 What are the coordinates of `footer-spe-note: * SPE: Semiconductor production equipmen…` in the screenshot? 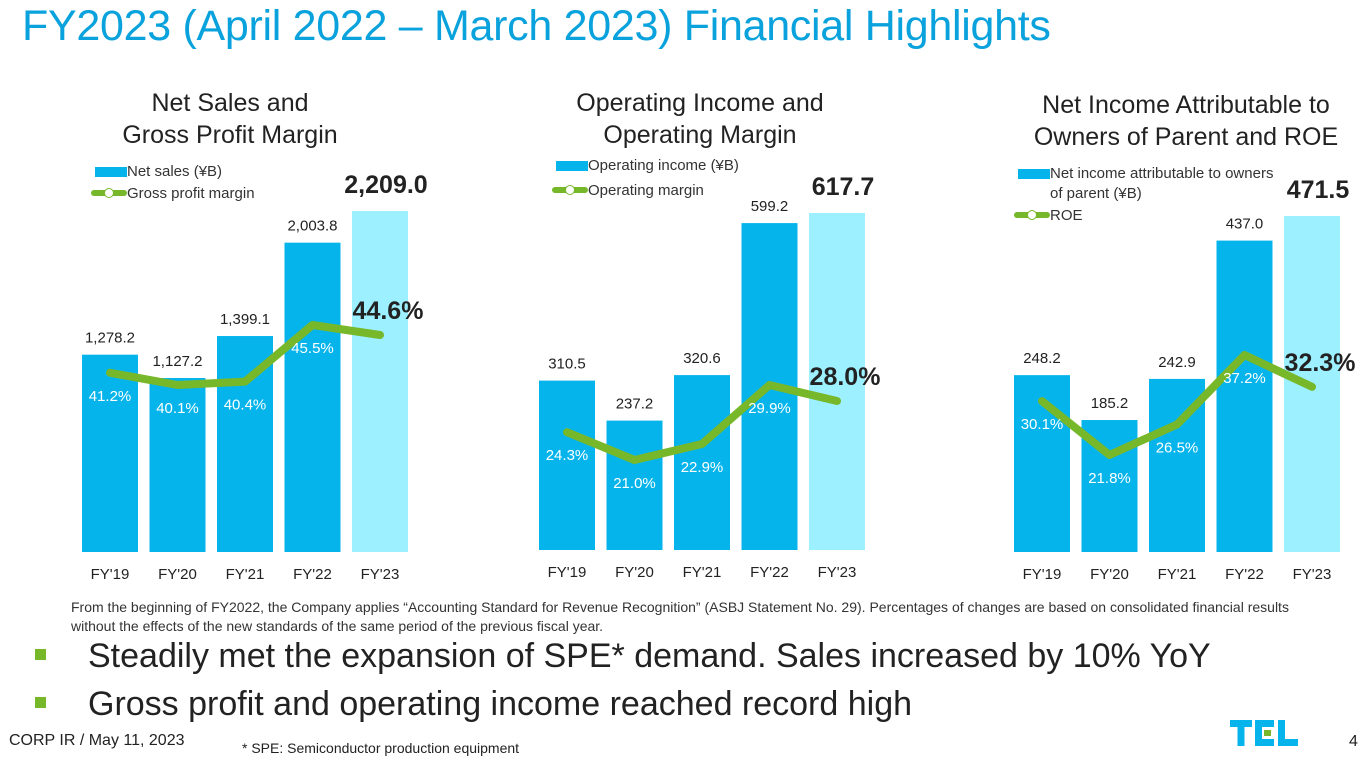 It's located at (381, 748).